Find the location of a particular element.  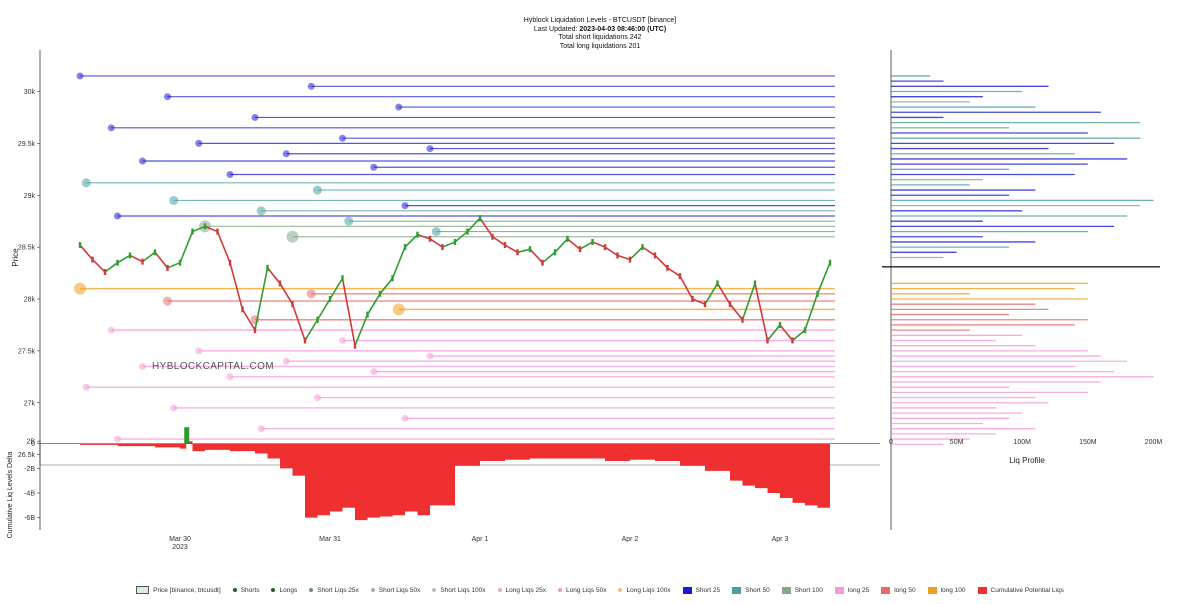

price-y-tick-label: 29k is located at coordinates (30, 196).